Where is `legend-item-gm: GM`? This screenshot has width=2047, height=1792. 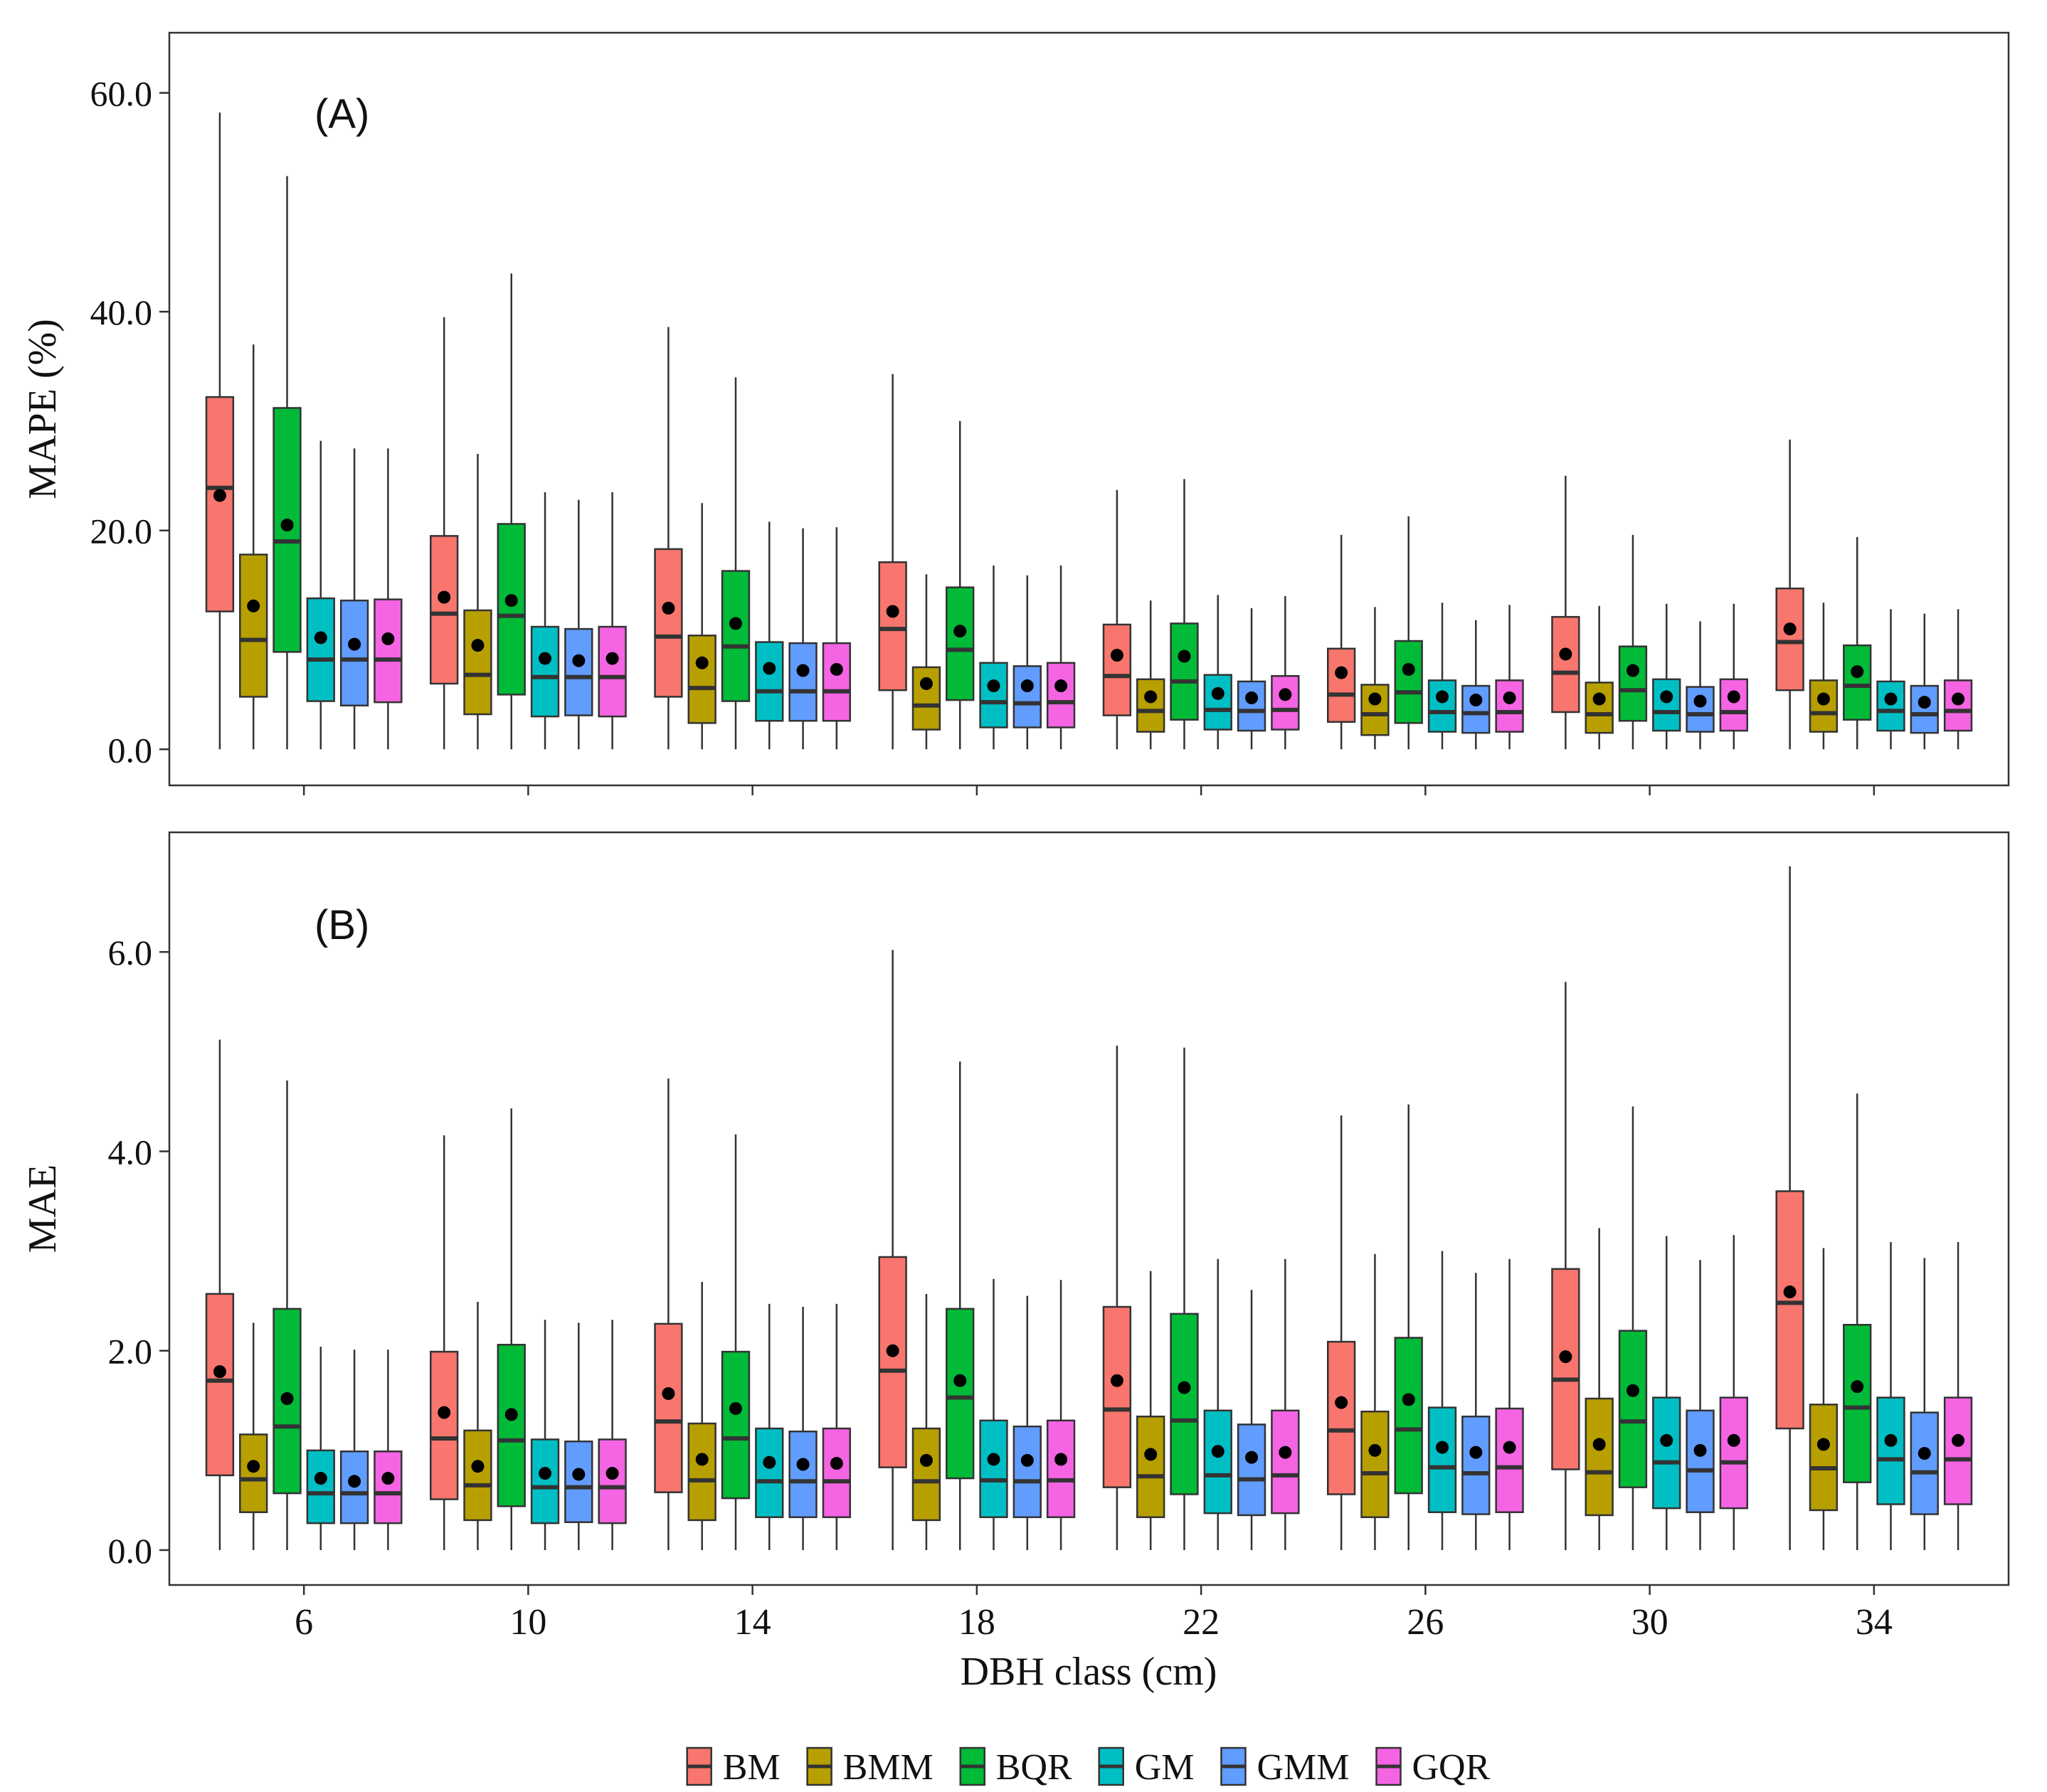 legend-item-gm: GM is located at coordinates (1146, 1767).